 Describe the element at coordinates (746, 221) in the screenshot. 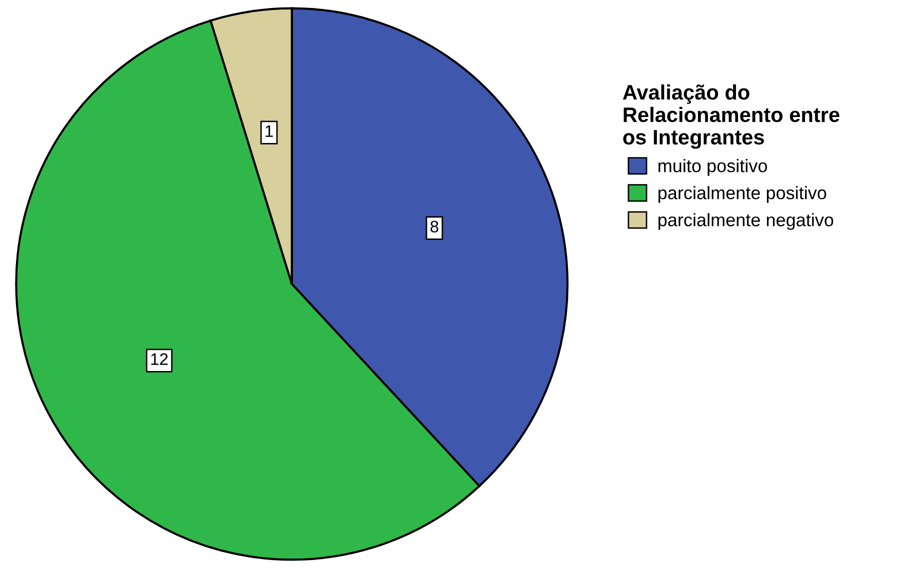

I see `legend-label: parcialmente negativo` at that location.